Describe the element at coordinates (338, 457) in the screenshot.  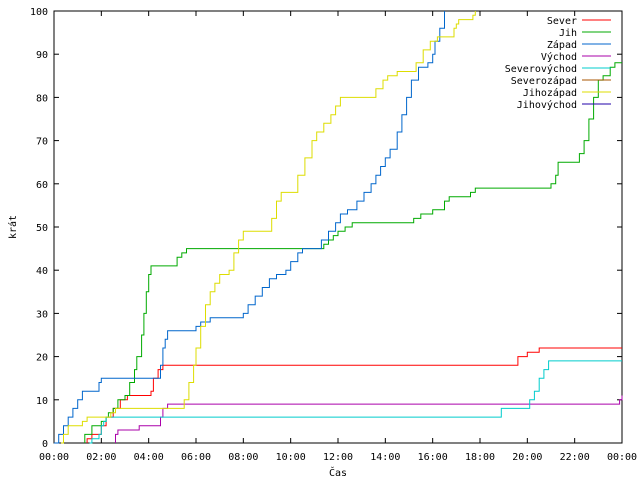
I see `x-tick-label: 12:00` at that location.